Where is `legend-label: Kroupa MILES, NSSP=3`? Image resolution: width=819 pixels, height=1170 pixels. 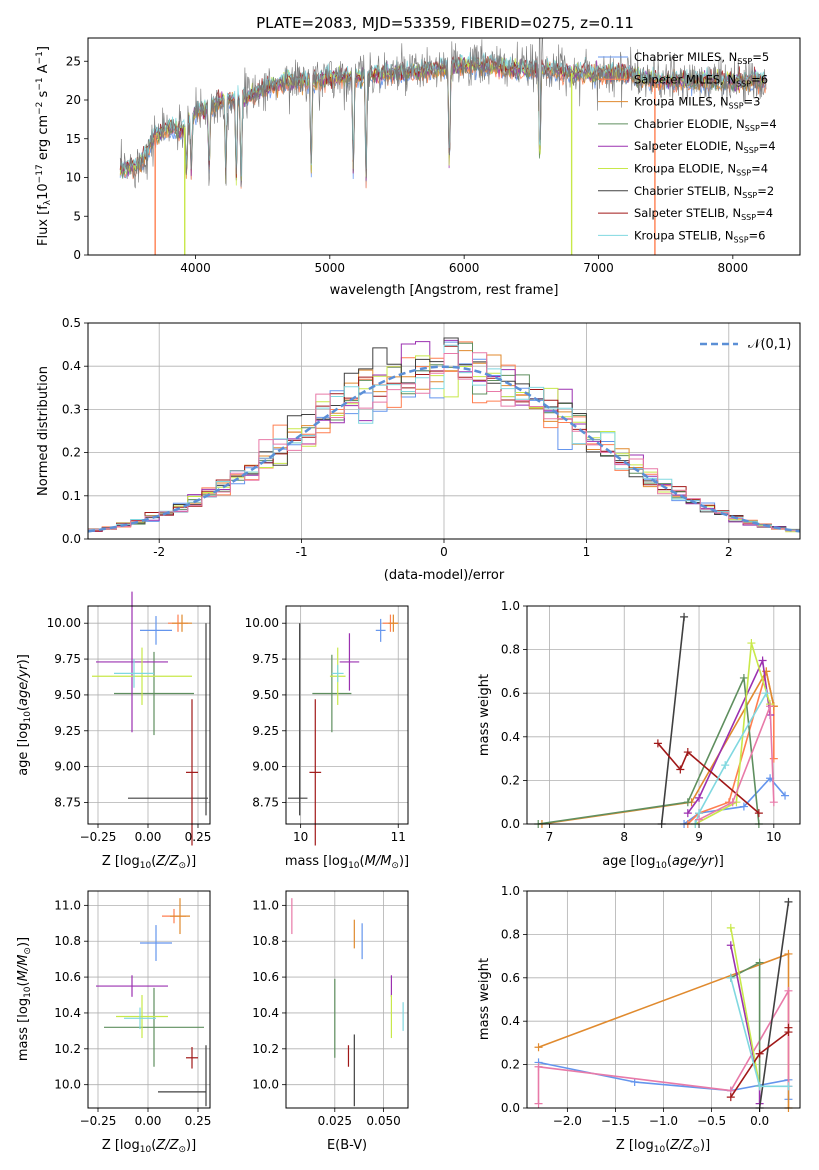 legend-label: Kroupa MILES, NSSP=3 is located at coordinates (697, 103).